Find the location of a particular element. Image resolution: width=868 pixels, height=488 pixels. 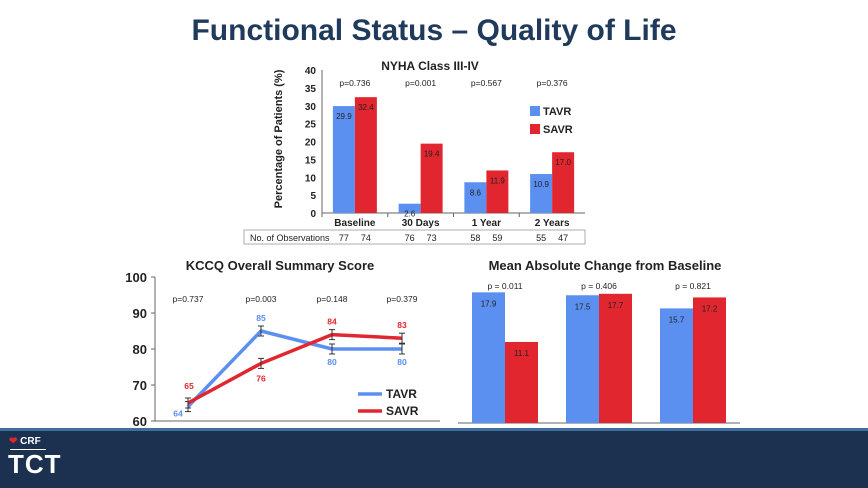

nyha-legend-savr-label: SAVR is located at coordinates (558, 130).